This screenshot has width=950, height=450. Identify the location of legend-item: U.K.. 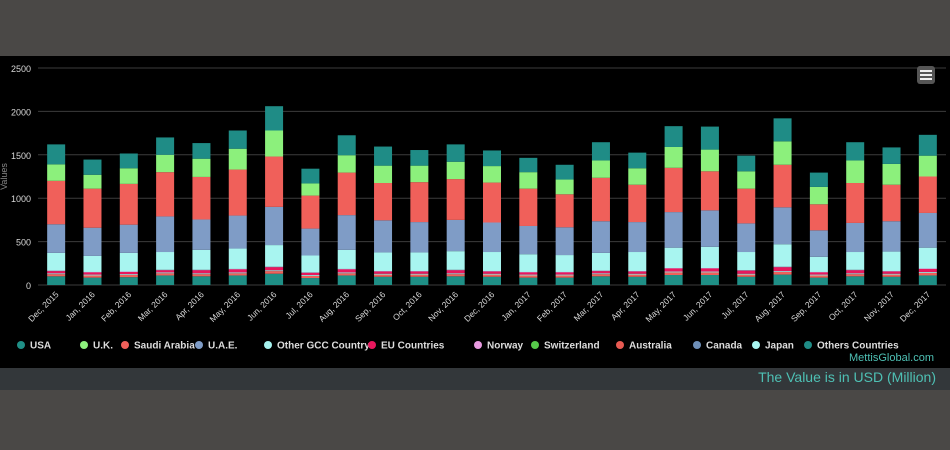
(103, 346).